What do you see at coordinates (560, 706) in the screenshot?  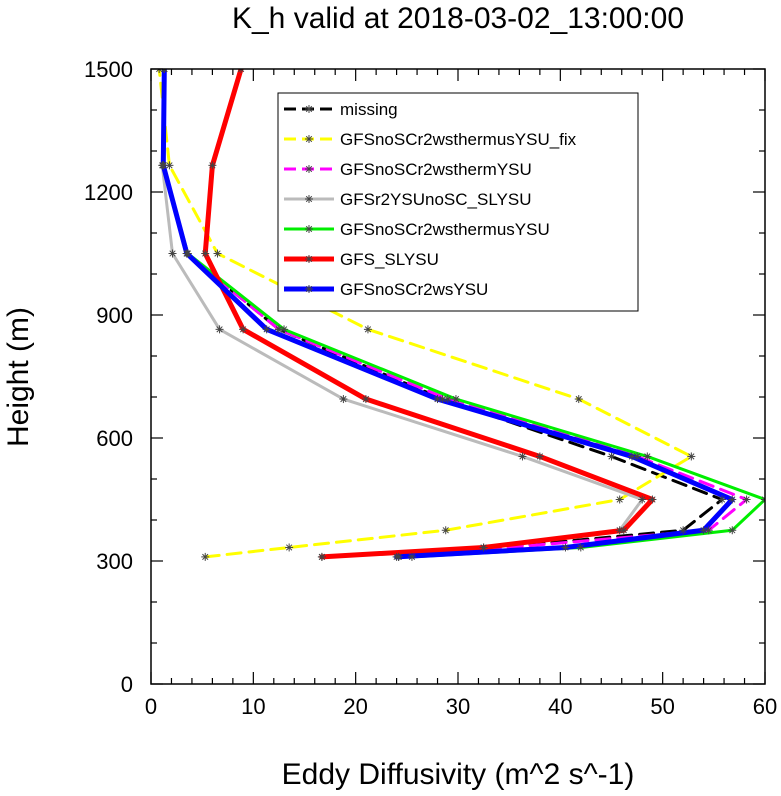 I see `x-tick-label: 40` at bounding box center [560, 706].